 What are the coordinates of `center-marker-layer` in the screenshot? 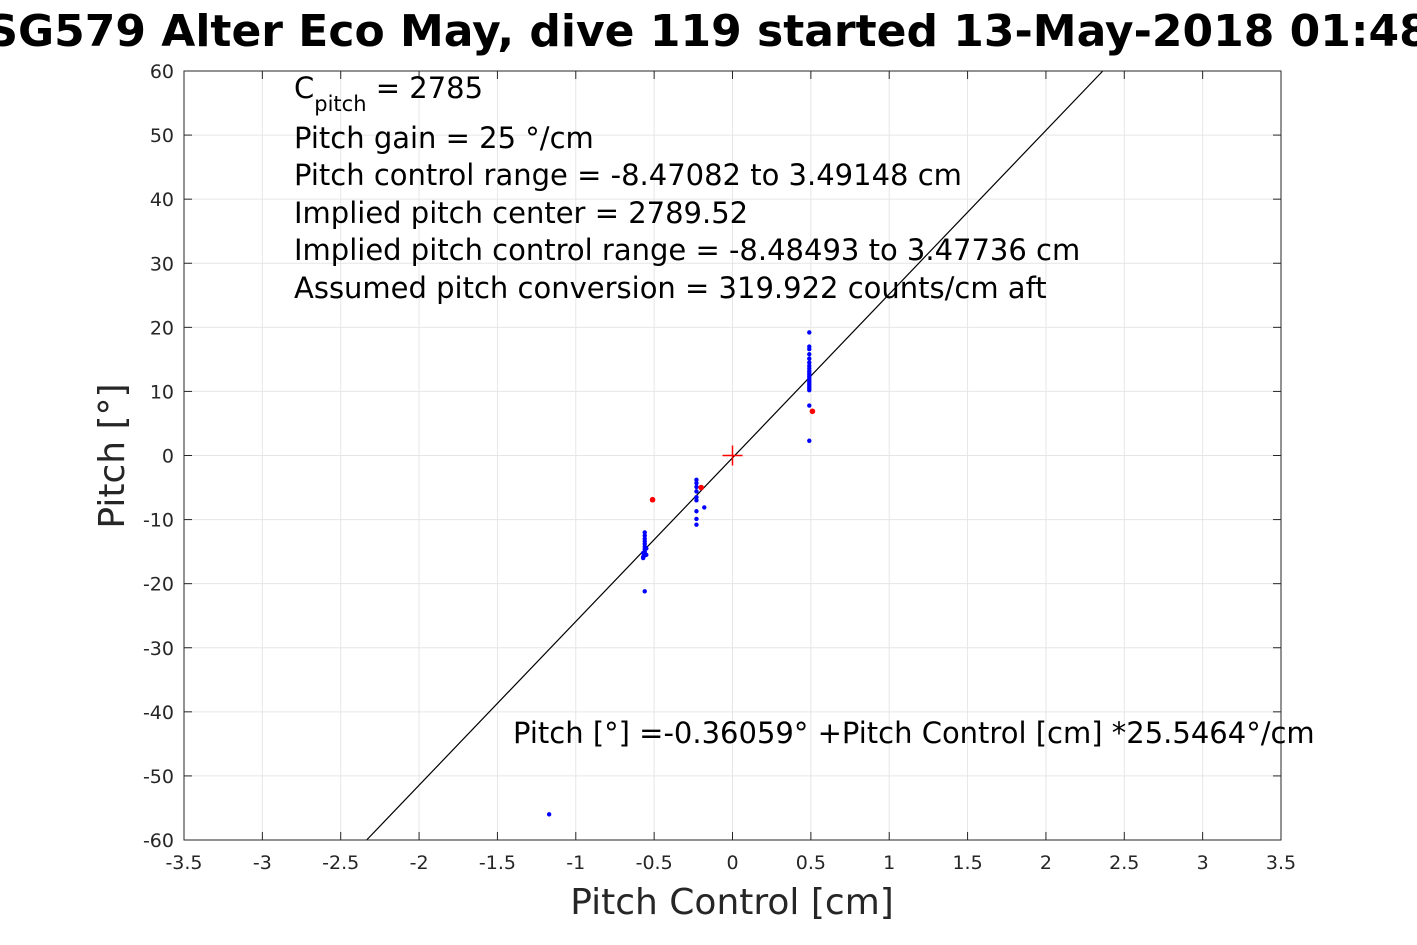 It's located at (732, 455).